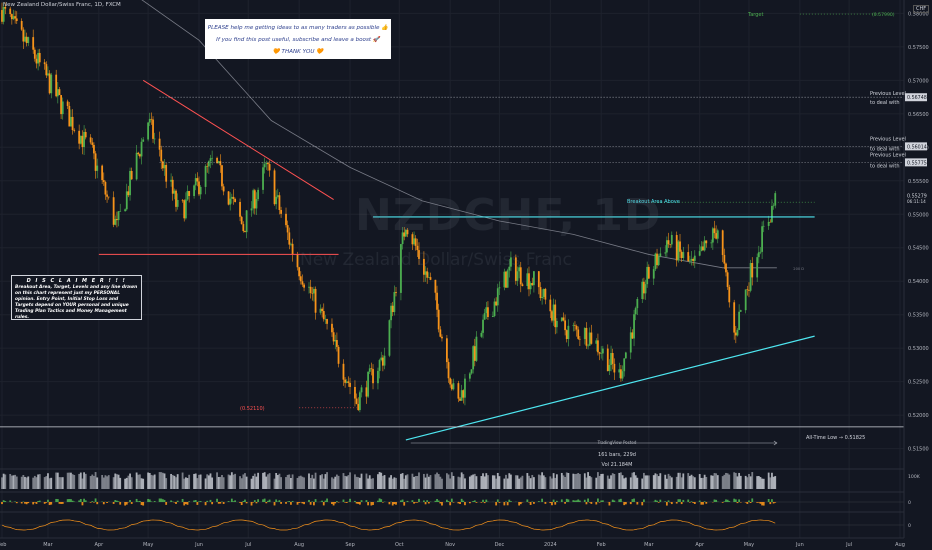 The height and width of the screenshot is (550, 932). I want to click on symbol-title: New Zealand Dollar/Swiss Franc, 1D, FXCM, so click(62, 5).